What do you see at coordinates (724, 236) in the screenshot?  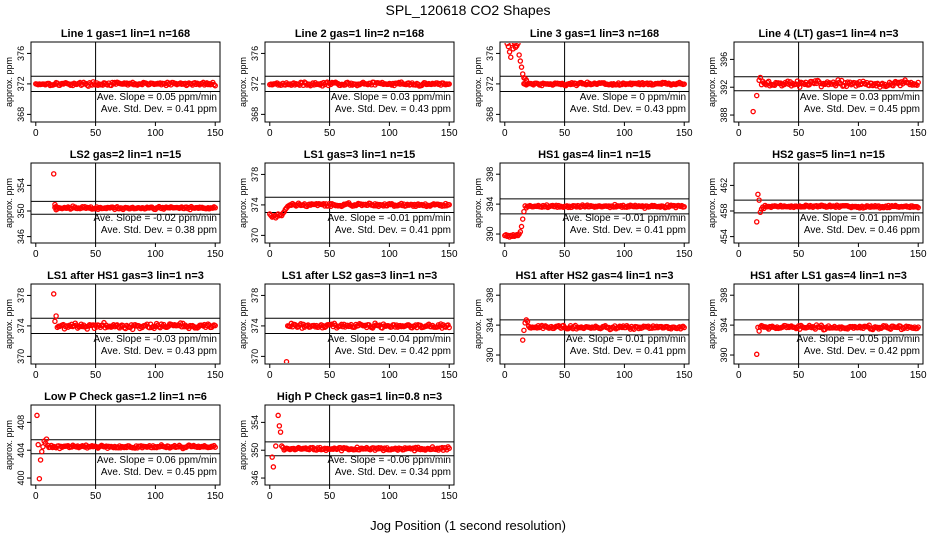 I see `y-tick-label: 454` at bounding box center [724, 236].